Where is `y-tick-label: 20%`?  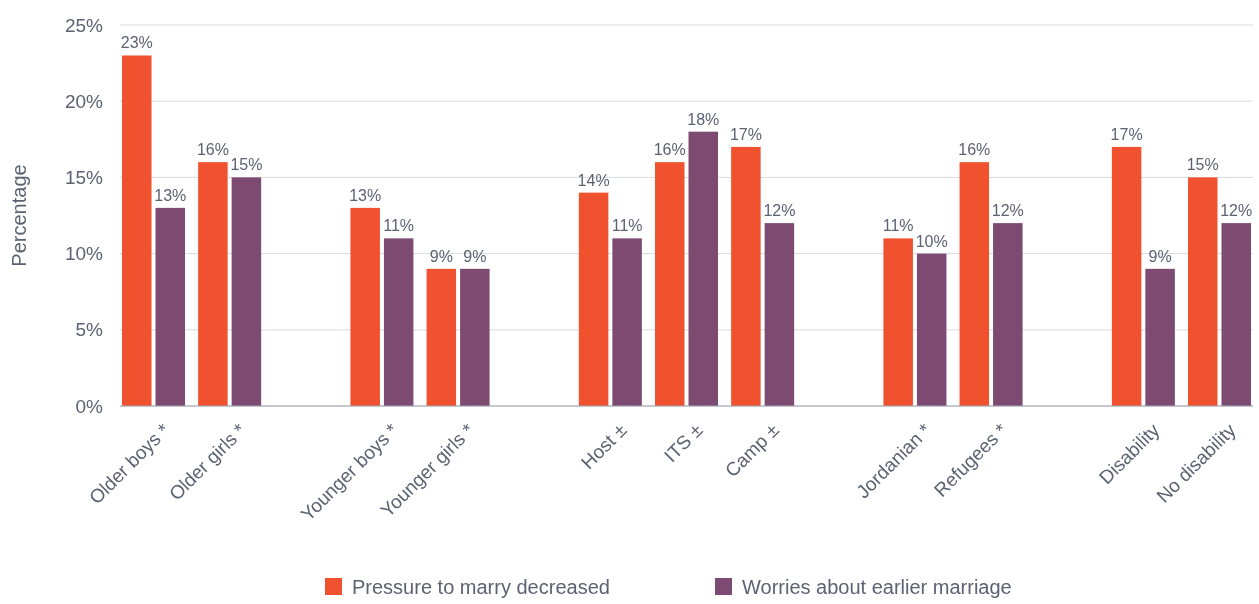 y-tick-label: 20% is located at coordinates (84, 101).